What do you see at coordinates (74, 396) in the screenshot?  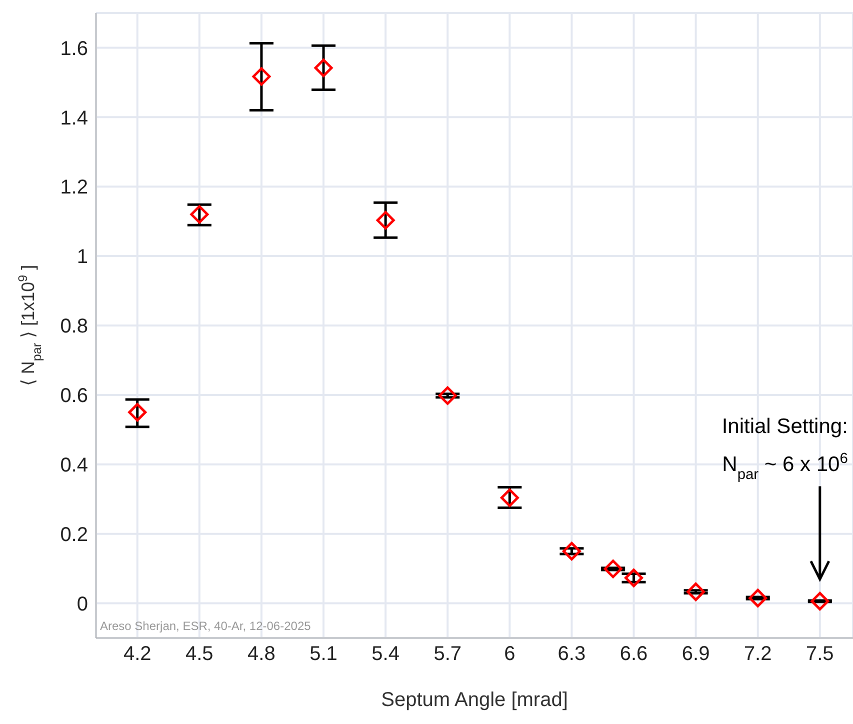 I see `y-tick-label: 0.6` at bounding box center [74, 396].